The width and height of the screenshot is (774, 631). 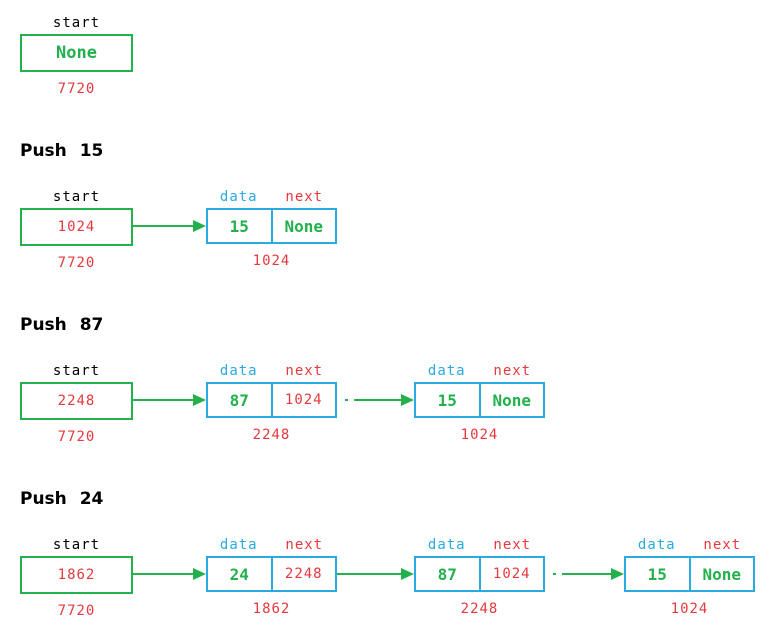 What do you see at coordinates (397, 54) in the screenshot?
I see `section-initial: start None 7720` at bounding box center [397, 54].